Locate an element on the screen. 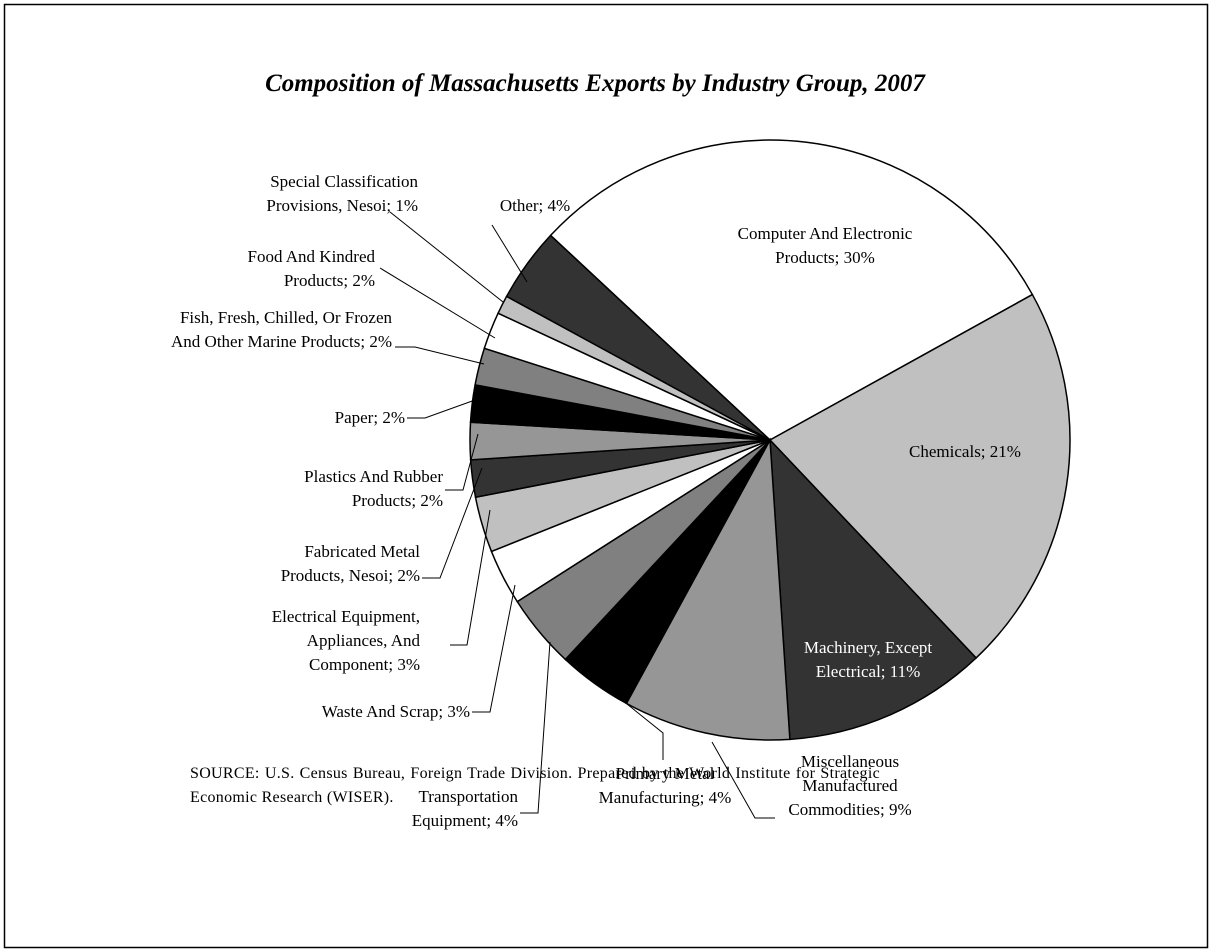 This screenshot has height=952, width=1212. label-text: 9% is located at coordinates (900, 809).